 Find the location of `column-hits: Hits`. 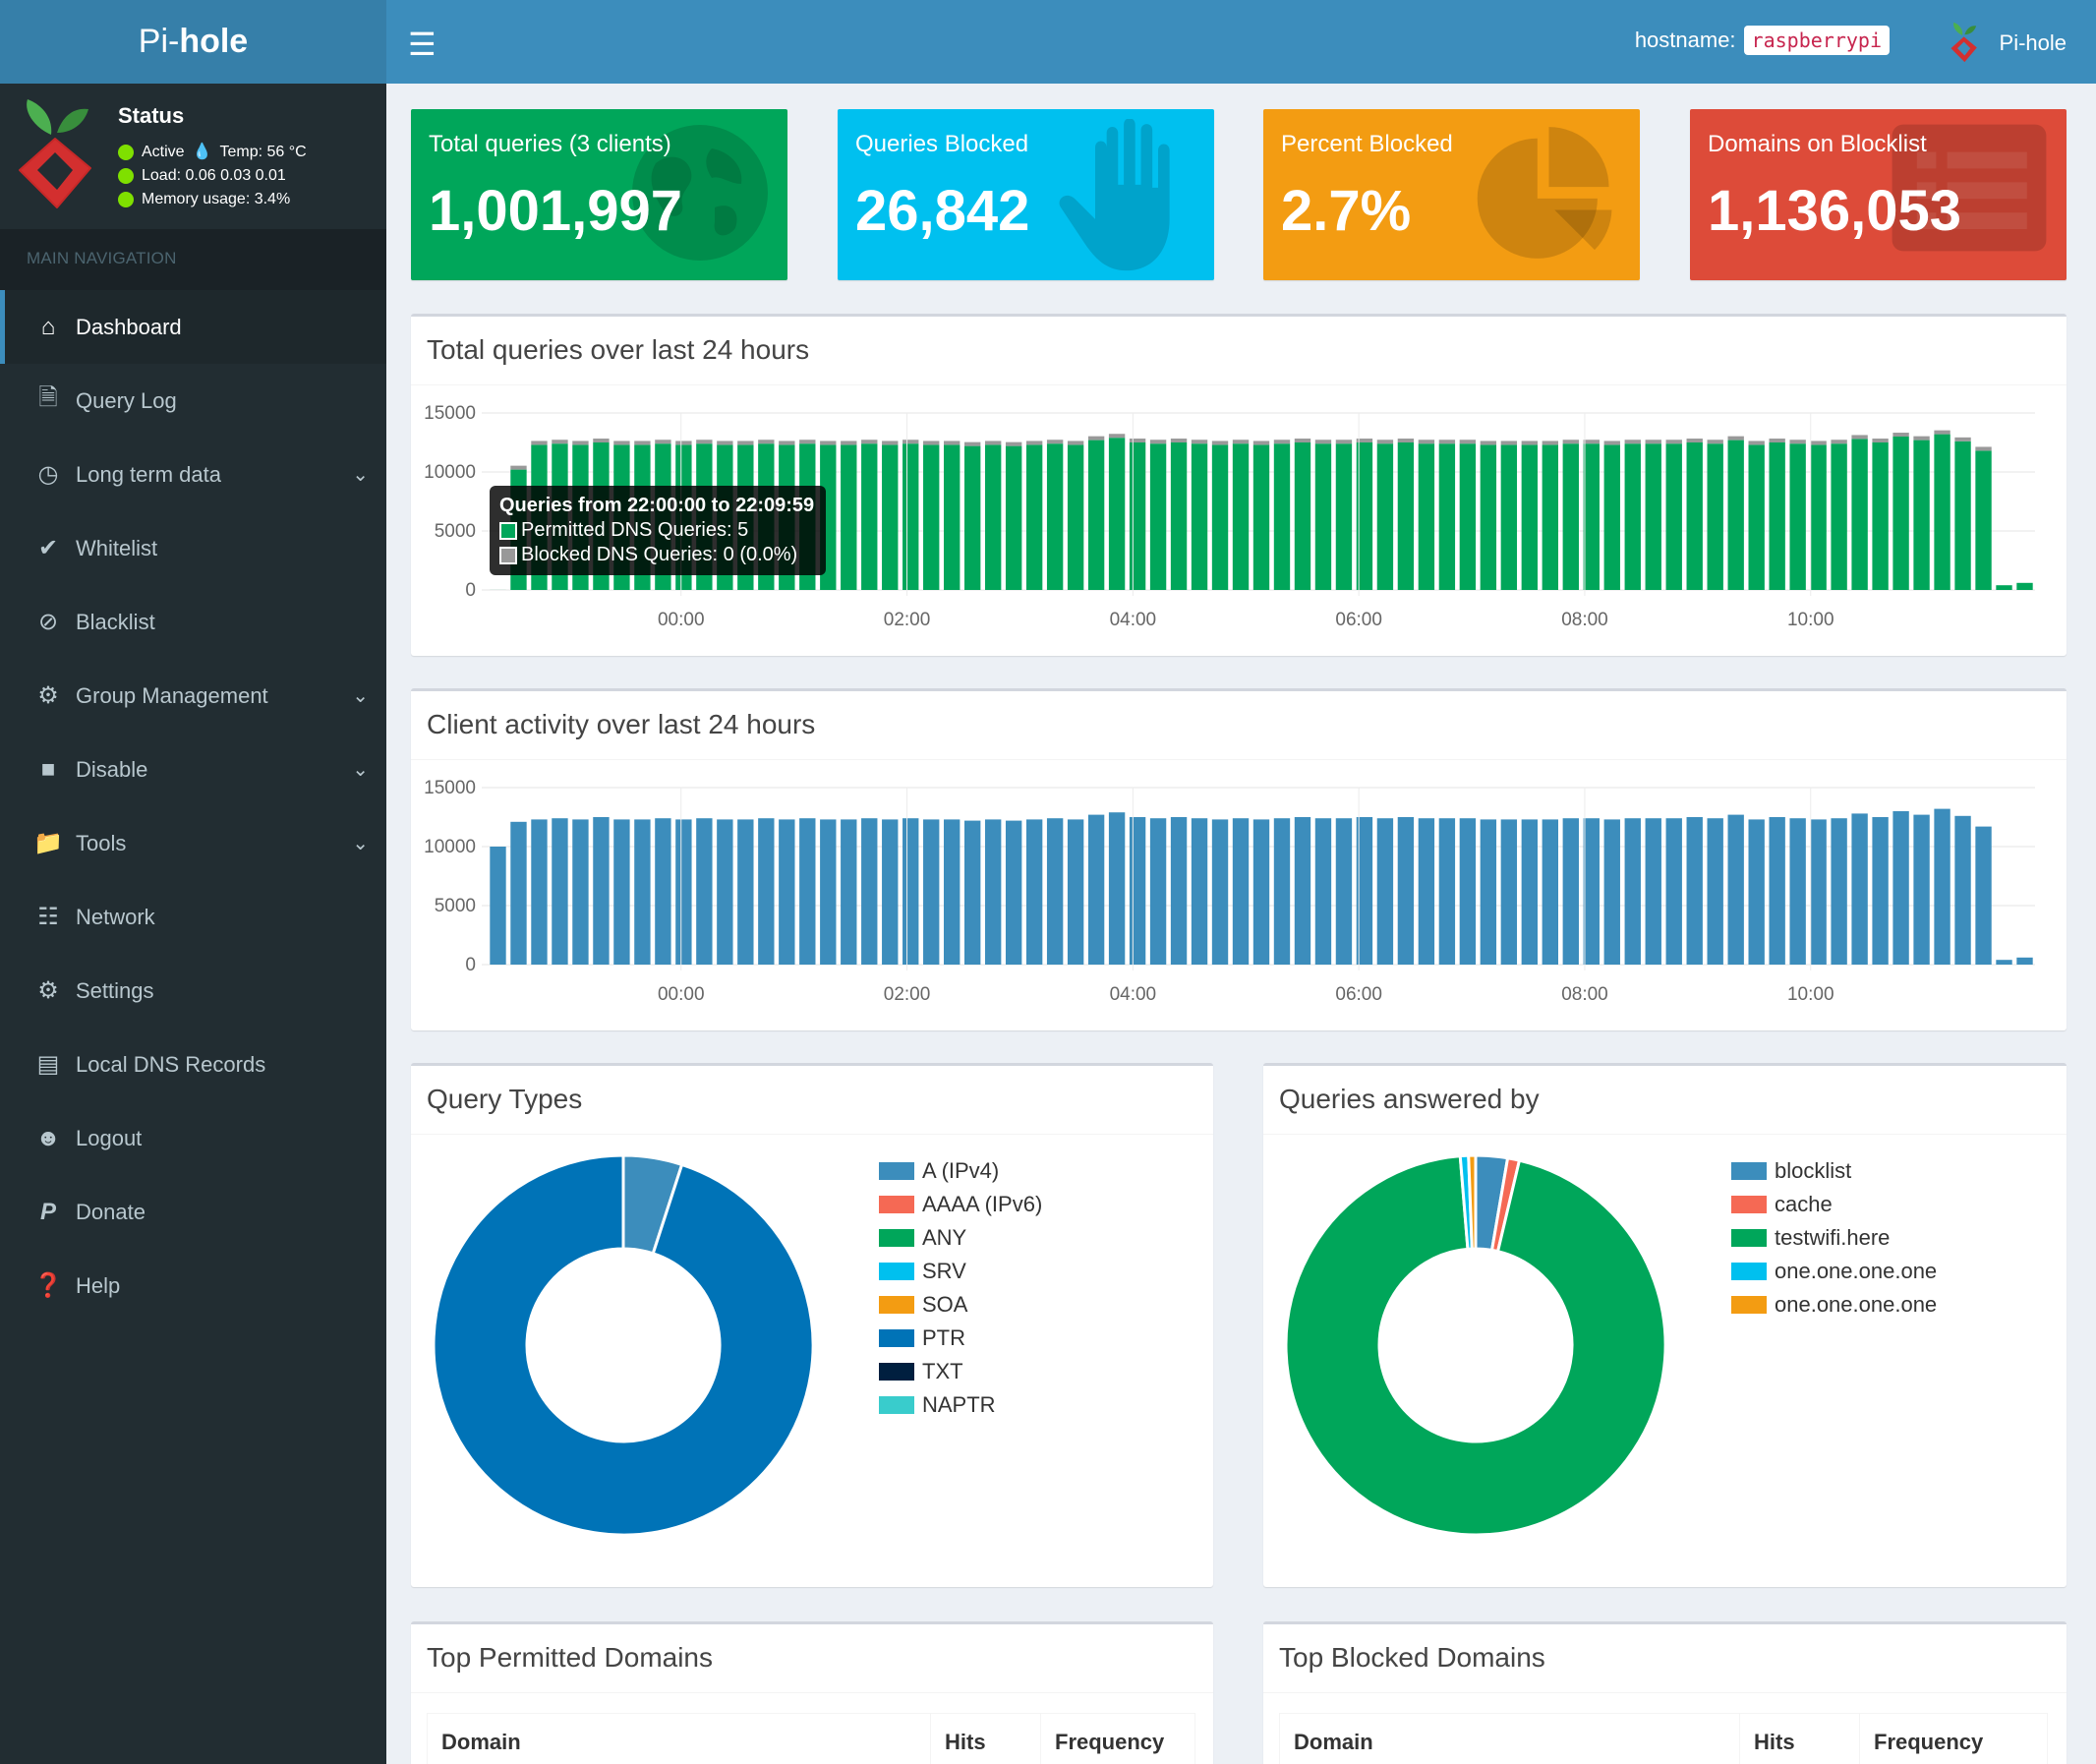

column-hits: Hits is located at coordinates (1799, 1738).